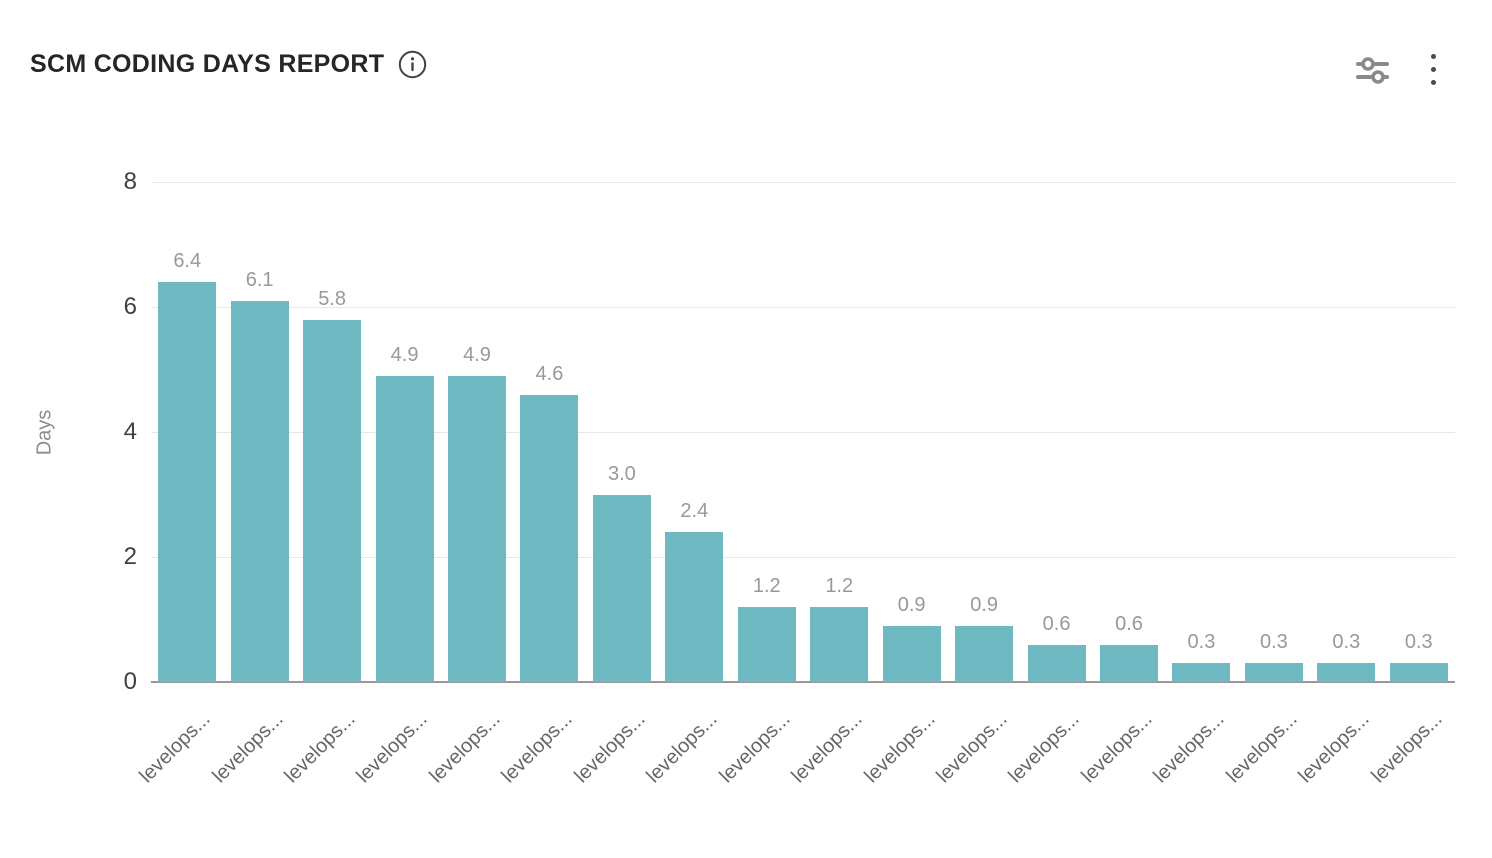  I want to click on y-axis-tick-label: 4, so click(130, 431).